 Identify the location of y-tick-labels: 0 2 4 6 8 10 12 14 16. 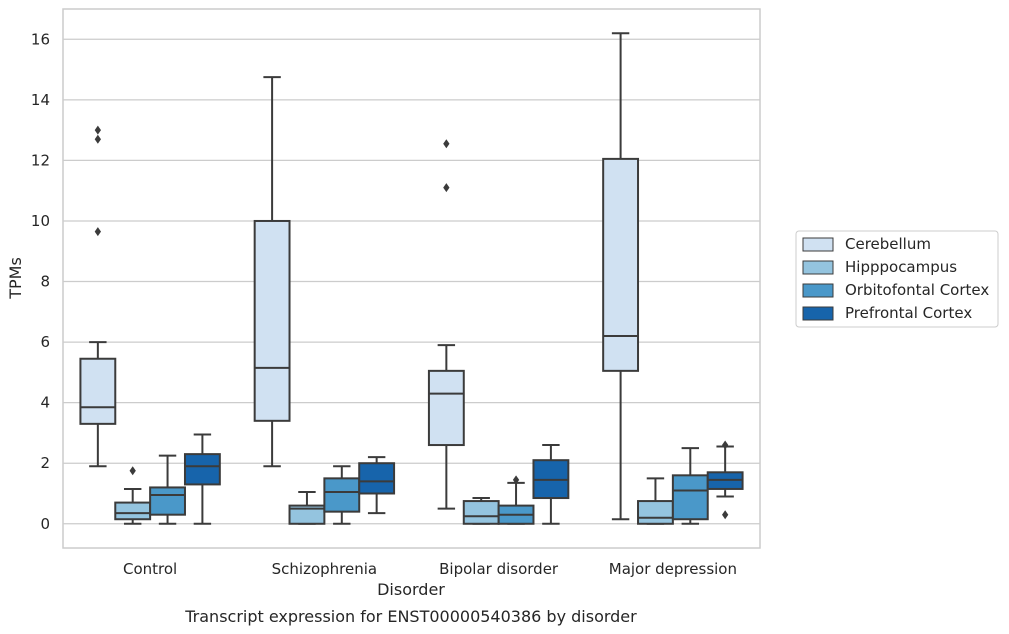
(40, 281).